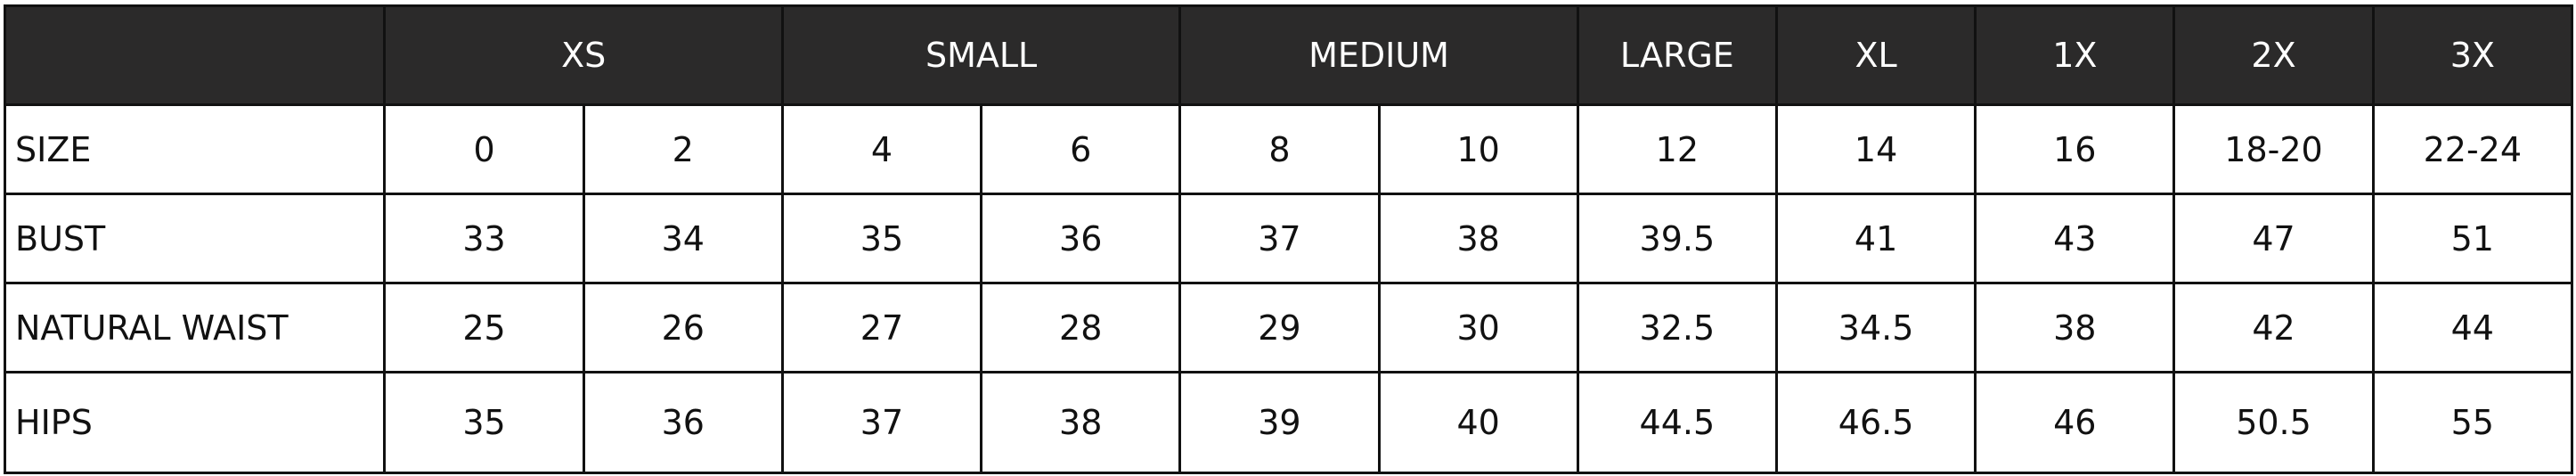 This screenshot has width=2576, height=476. What do you see at coordinates (2075, 238) in the screenshot?
I see `table-cell: 43` at bounding box center [2075, 238].